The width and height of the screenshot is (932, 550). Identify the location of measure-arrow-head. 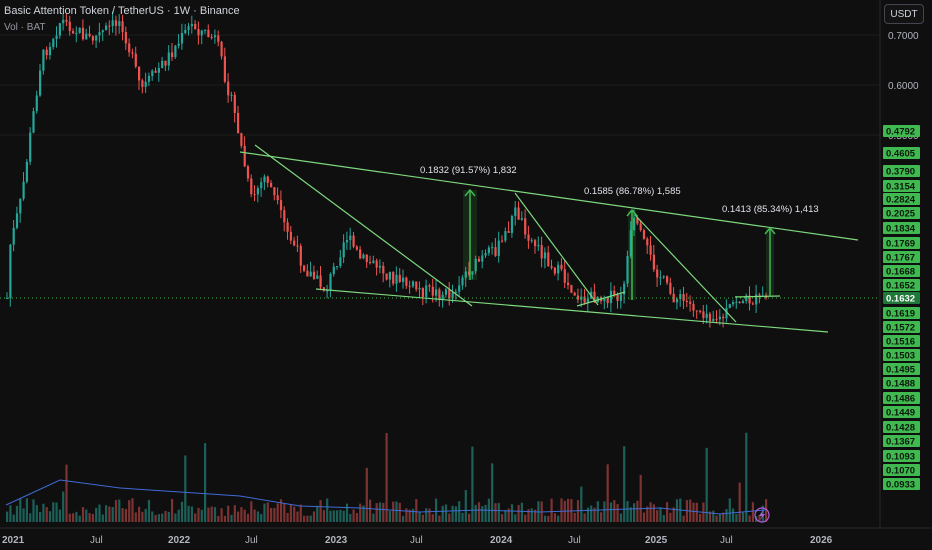
(770, 230).